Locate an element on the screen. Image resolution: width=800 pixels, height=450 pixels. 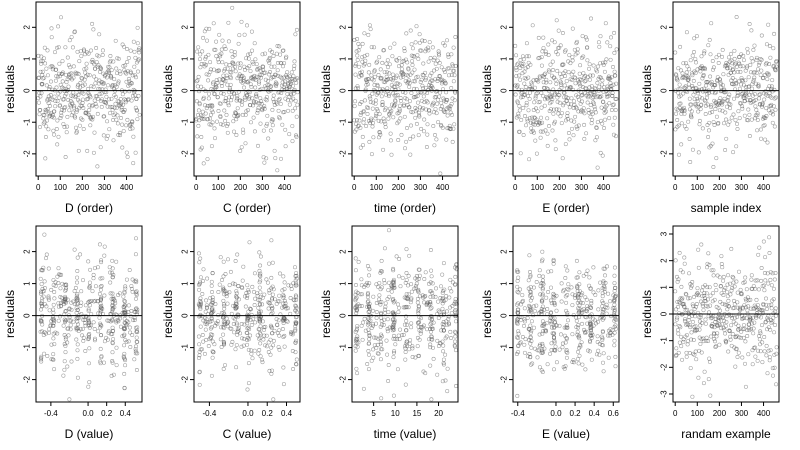
x-tick-label: 0.2 is located at coordinates (107, 413).